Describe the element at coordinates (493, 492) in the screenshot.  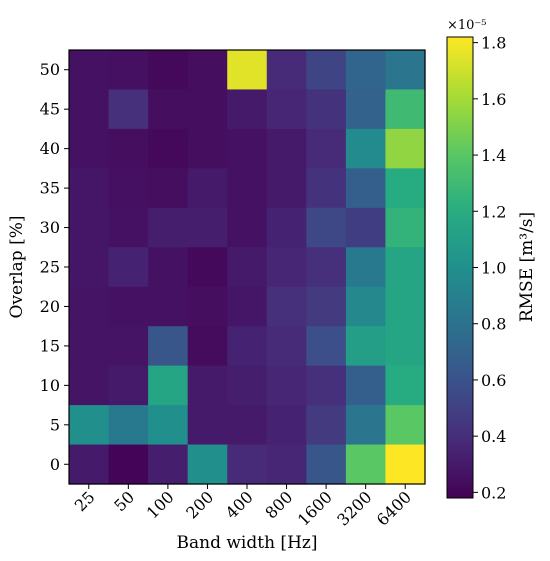
I see `colorbar-tick-label: 0.2` at that location.